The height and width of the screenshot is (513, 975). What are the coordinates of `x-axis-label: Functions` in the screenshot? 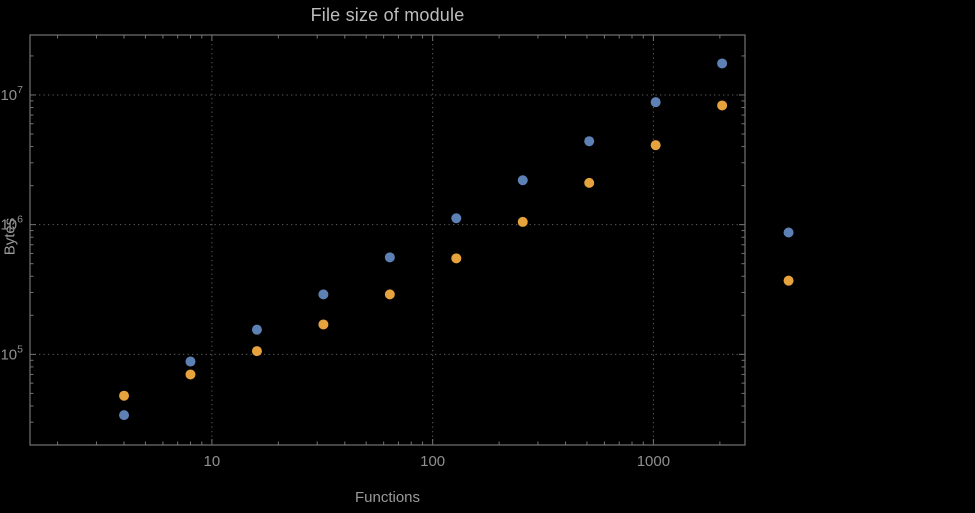 It's located at (387, 497).